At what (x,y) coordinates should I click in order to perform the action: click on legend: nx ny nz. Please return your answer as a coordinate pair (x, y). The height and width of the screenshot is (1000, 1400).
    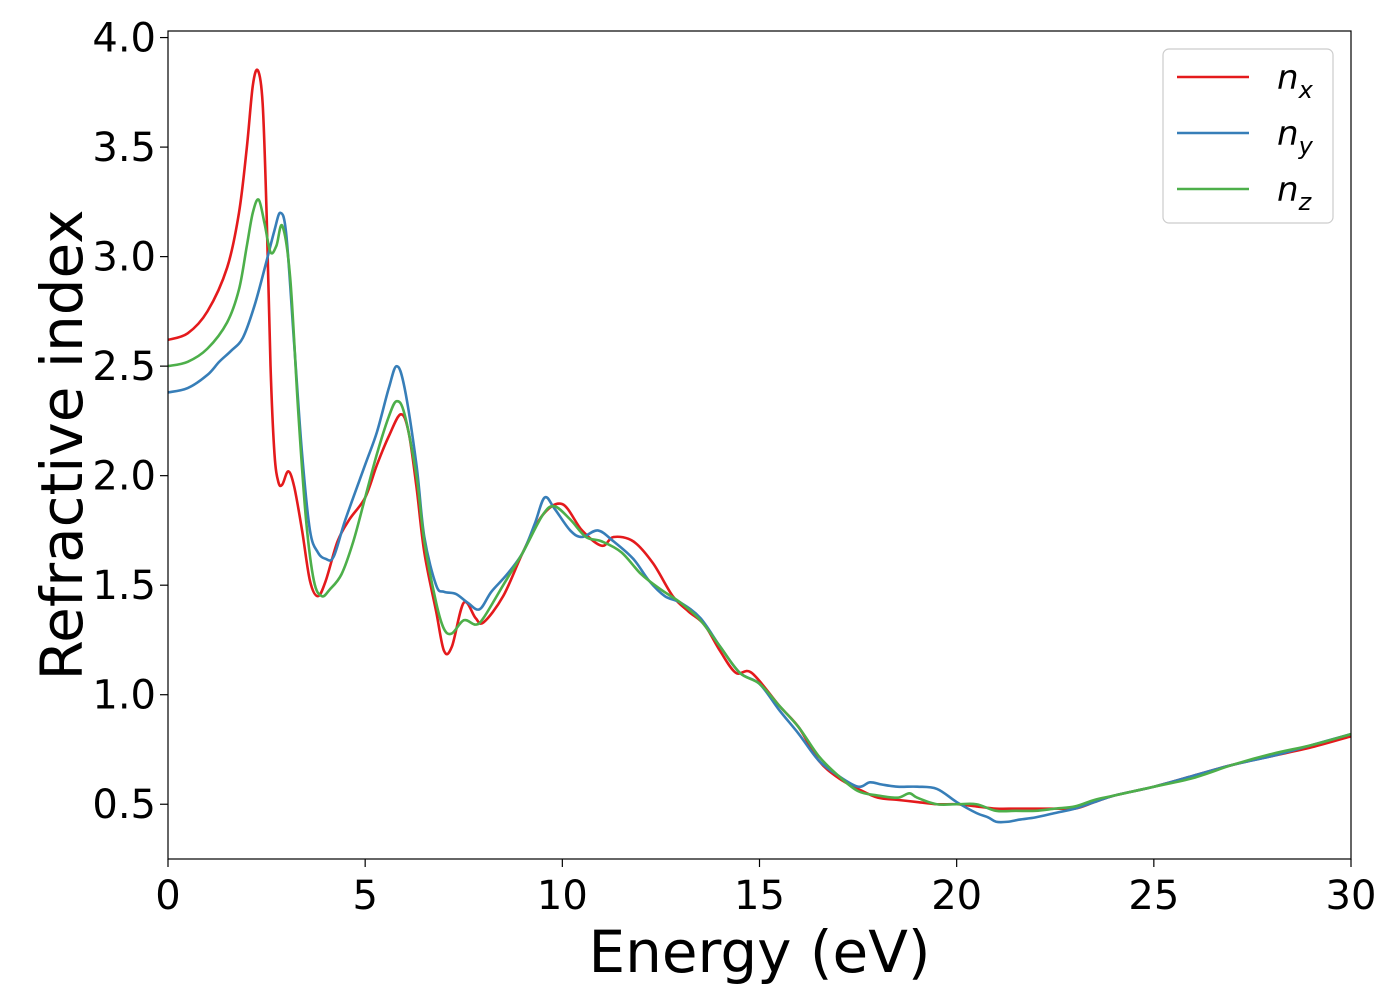
    Looking at the image, I should click on (1248, 136).